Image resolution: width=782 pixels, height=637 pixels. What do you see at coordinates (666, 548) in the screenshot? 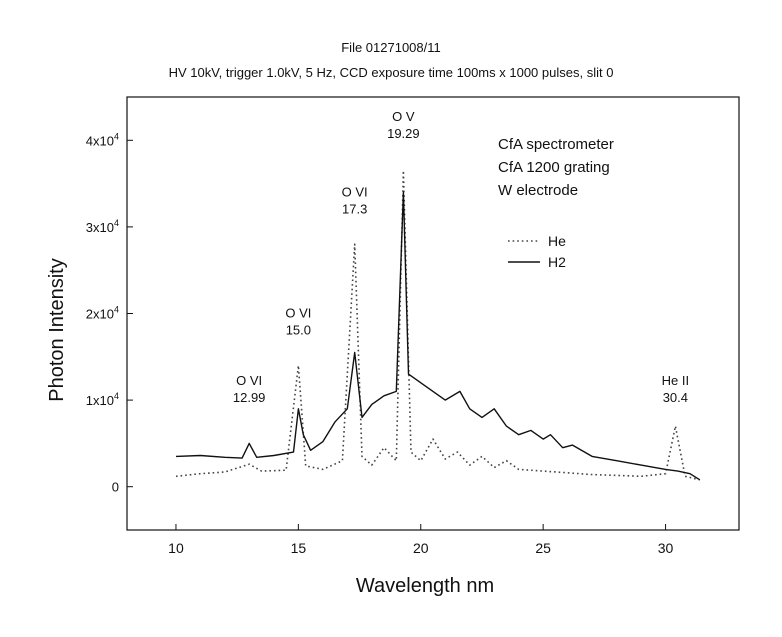
I see `x-tick-label: 30` at bounding box center [666, 548].